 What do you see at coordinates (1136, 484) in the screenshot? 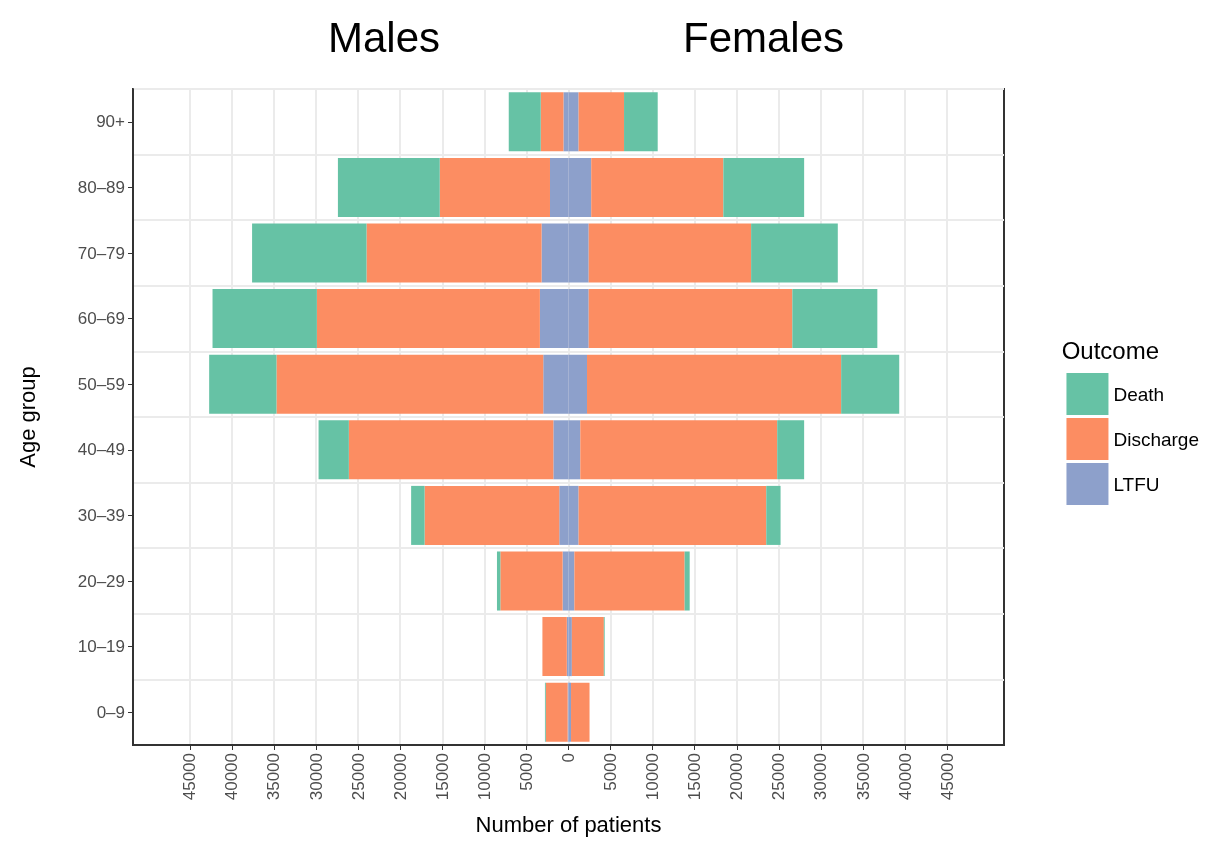
I see `legend-label: LTFU` at bounding box center [1136, 484].